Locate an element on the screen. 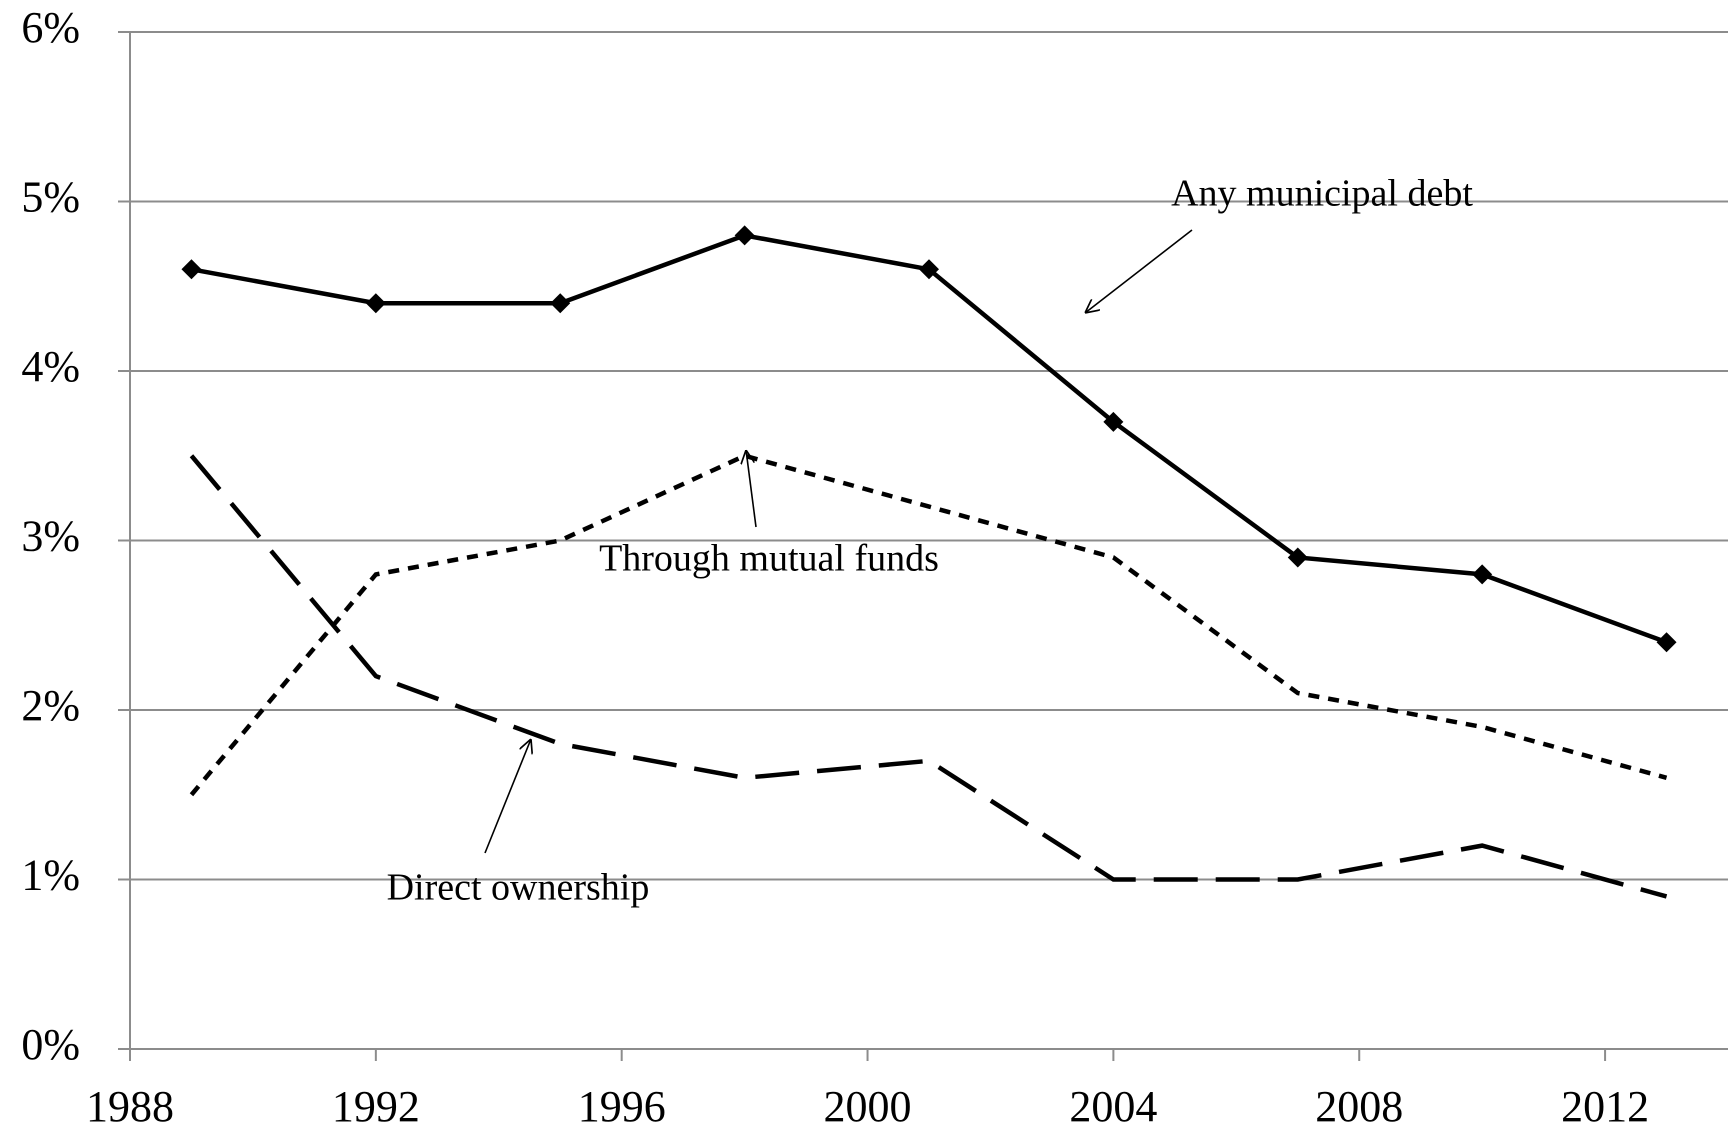 The image size is (1728, 1144). x-tick-label: 2008 is located at coordinates (1359, 1106).